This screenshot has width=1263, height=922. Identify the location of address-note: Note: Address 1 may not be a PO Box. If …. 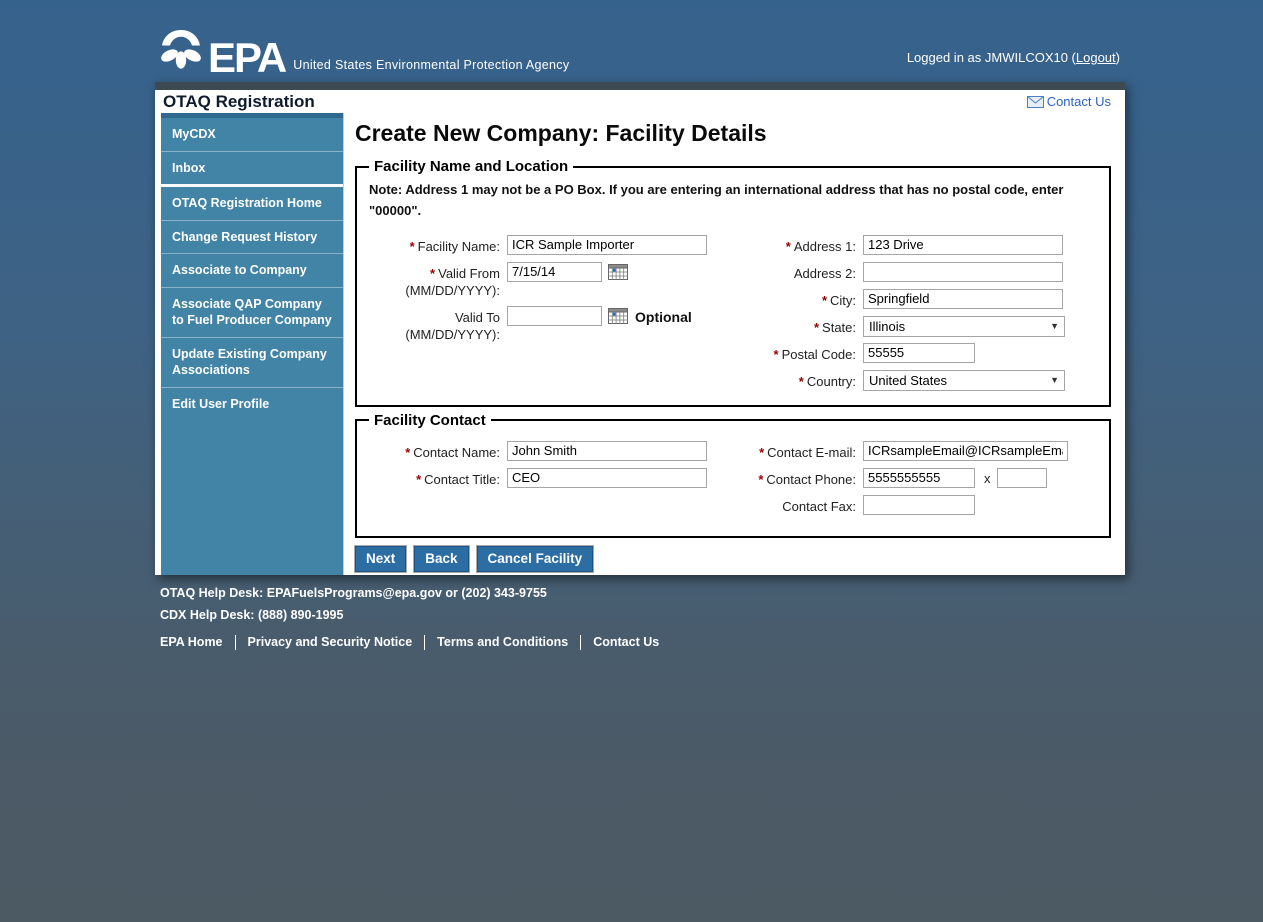
(716, 200).